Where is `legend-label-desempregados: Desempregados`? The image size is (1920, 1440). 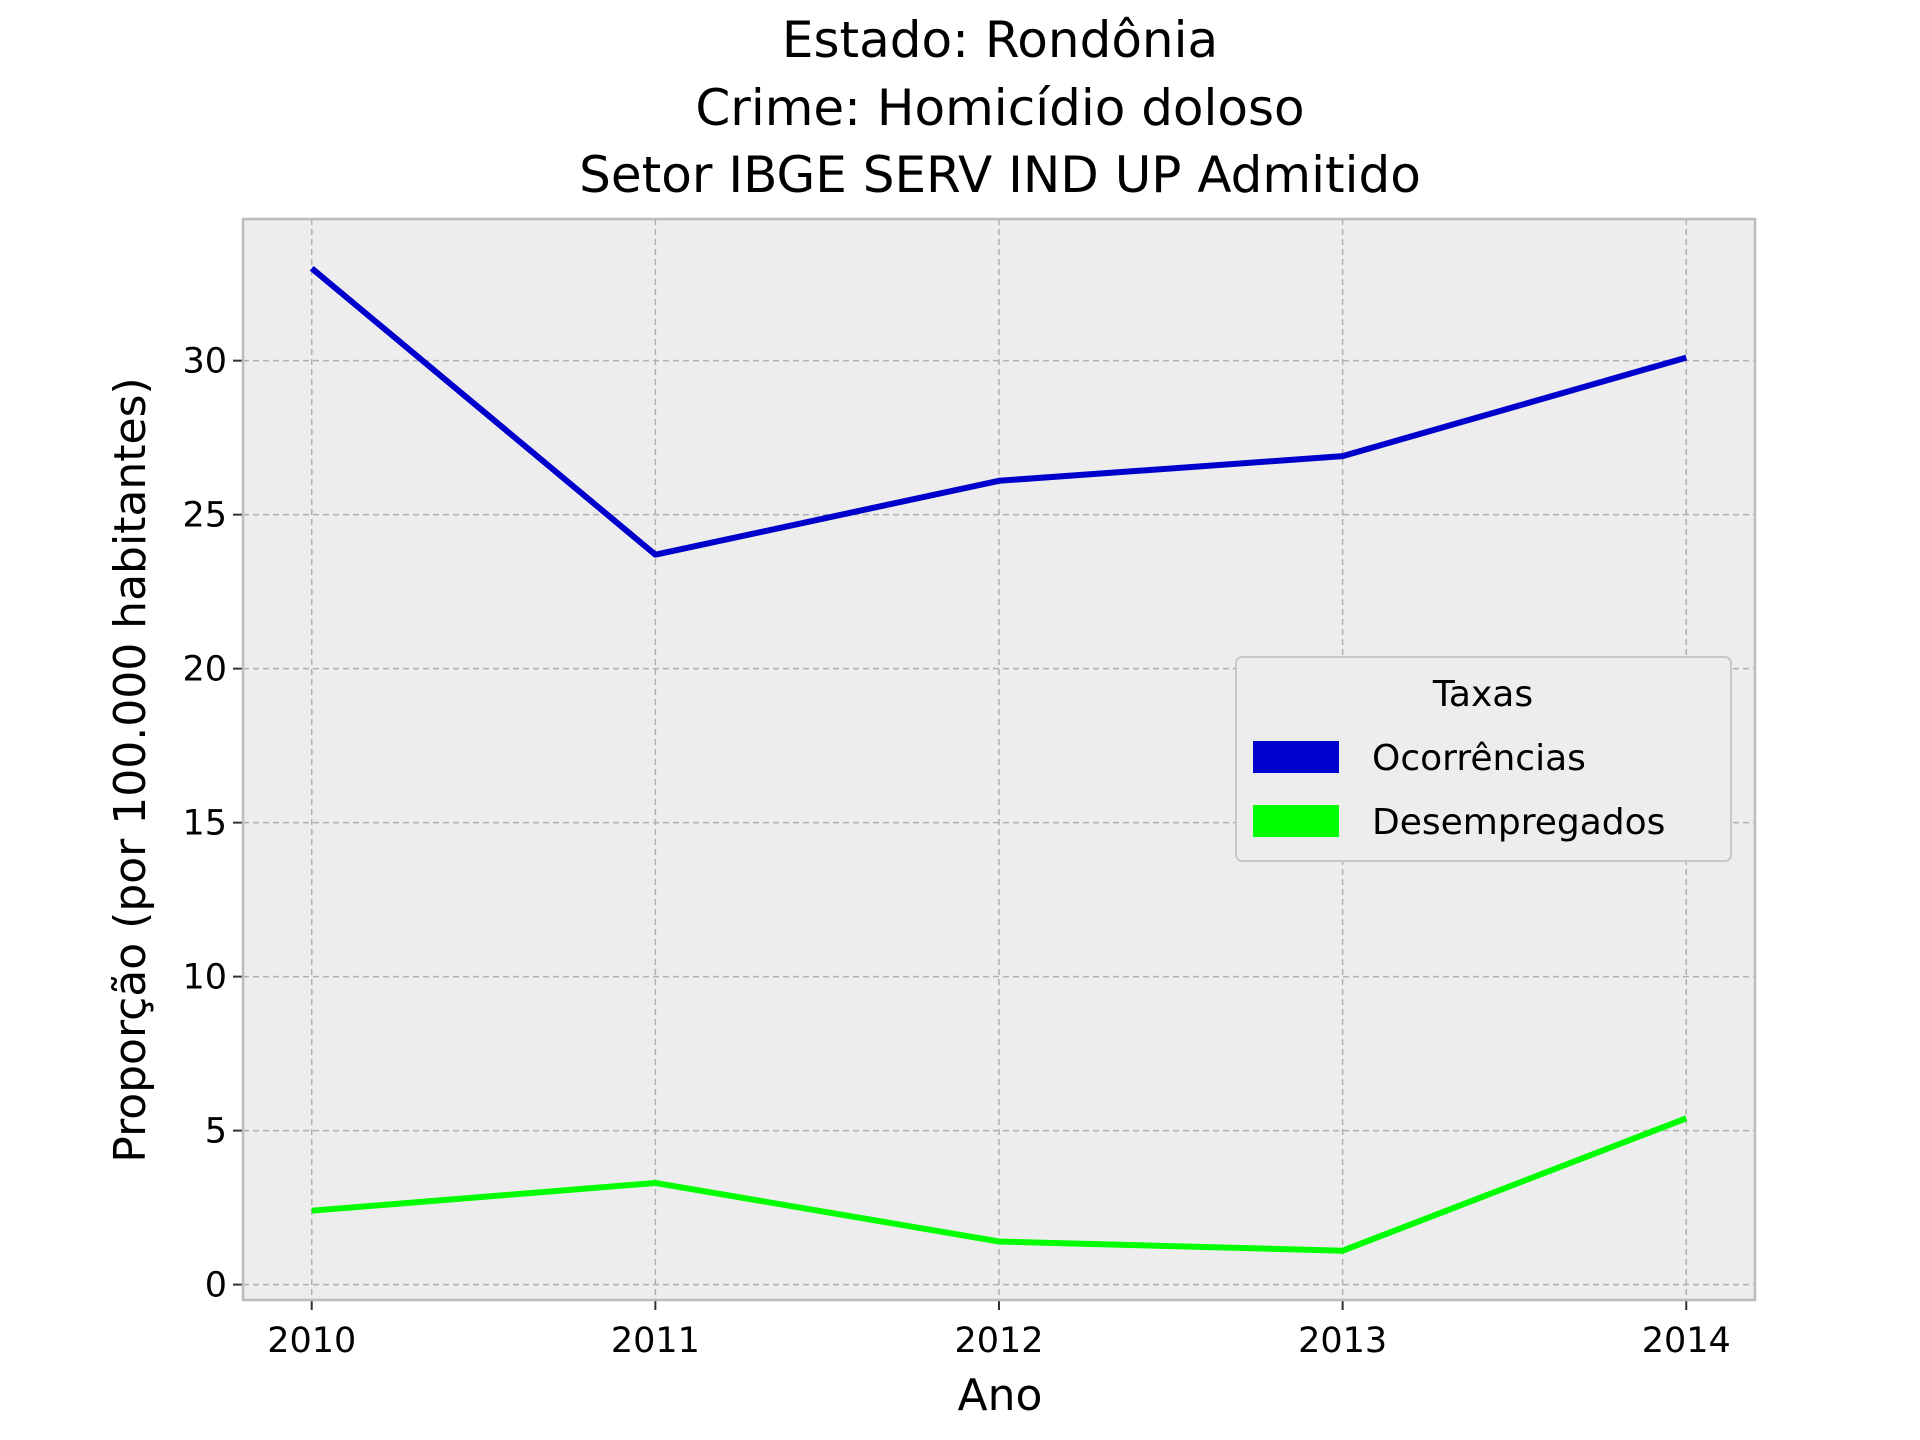 legend-label-desempregados: Desempregados is located at coordinates (1518, 822).